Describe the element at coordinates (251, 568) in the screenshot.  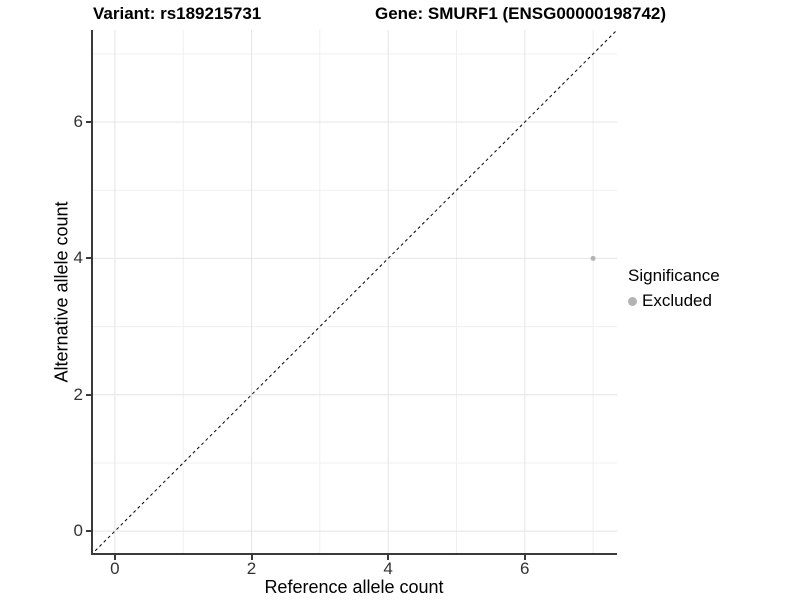
I see `x-tick-label: 2` at that location.